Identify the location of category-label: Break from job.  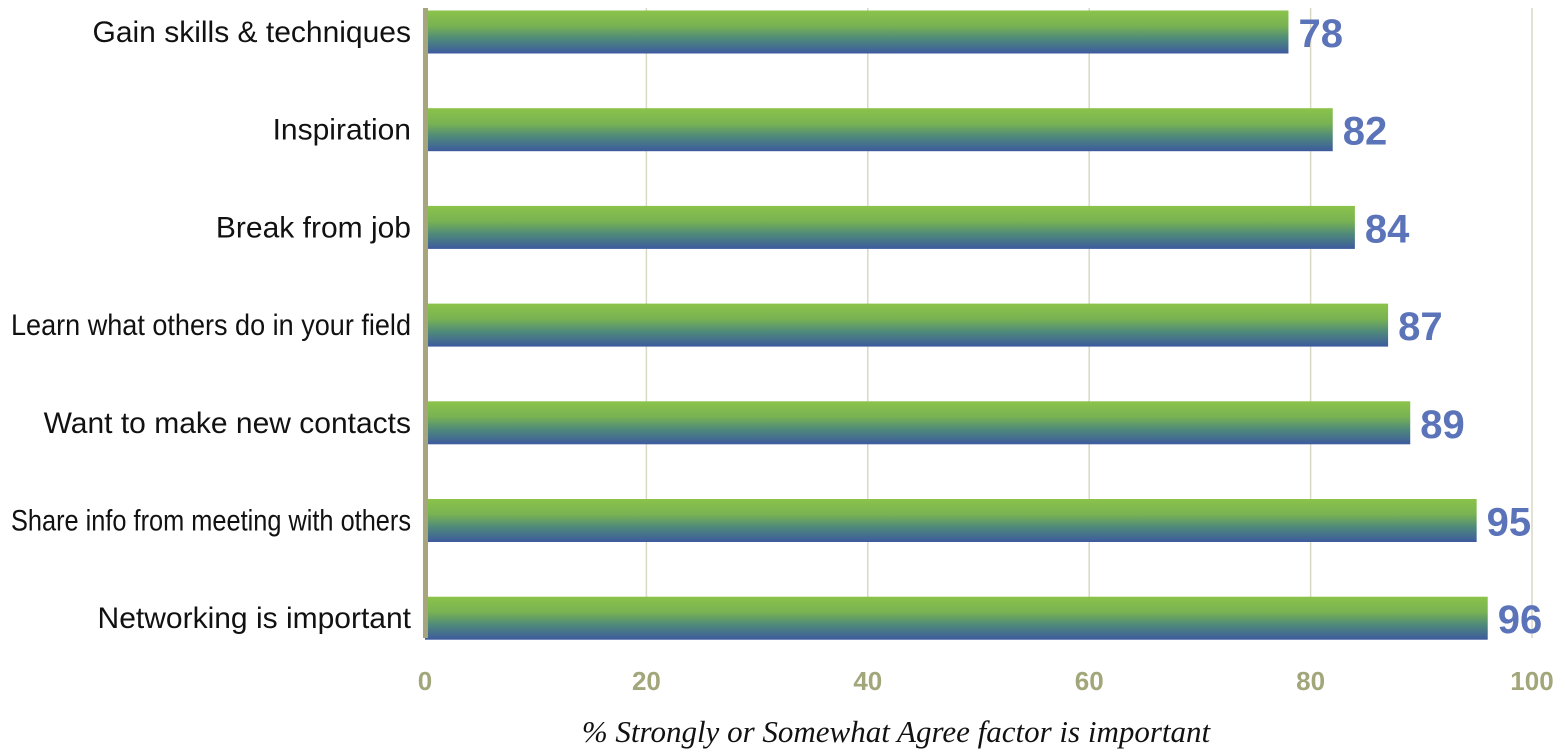
(313, 227).